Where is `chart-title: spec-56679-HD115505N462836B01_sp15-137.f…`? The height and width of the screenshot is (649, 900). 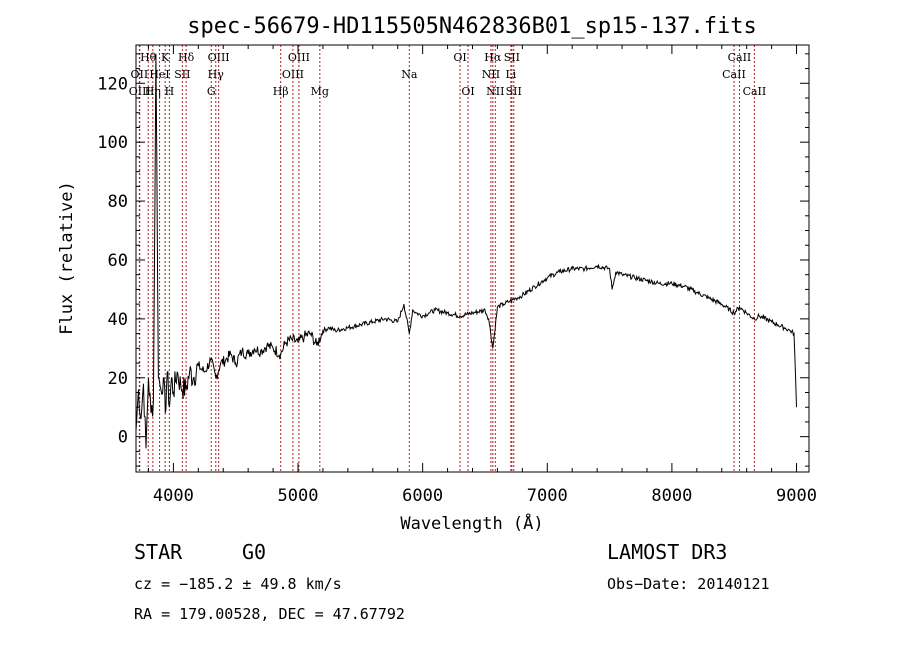
chart-title: spec-56679-HD115505N462836B01_sp15-137.f… is located at coordinates (472, 26).